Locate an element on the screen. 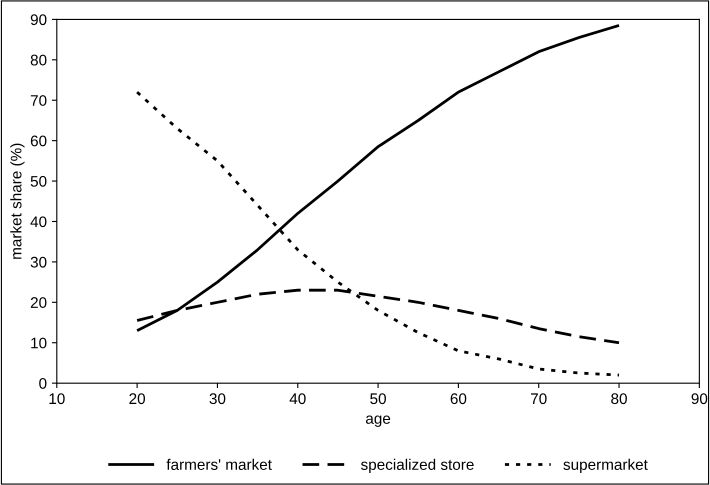 This screenshot has width=710, height=485. x-tick-label: 40 is located at coordinates (298, 398).